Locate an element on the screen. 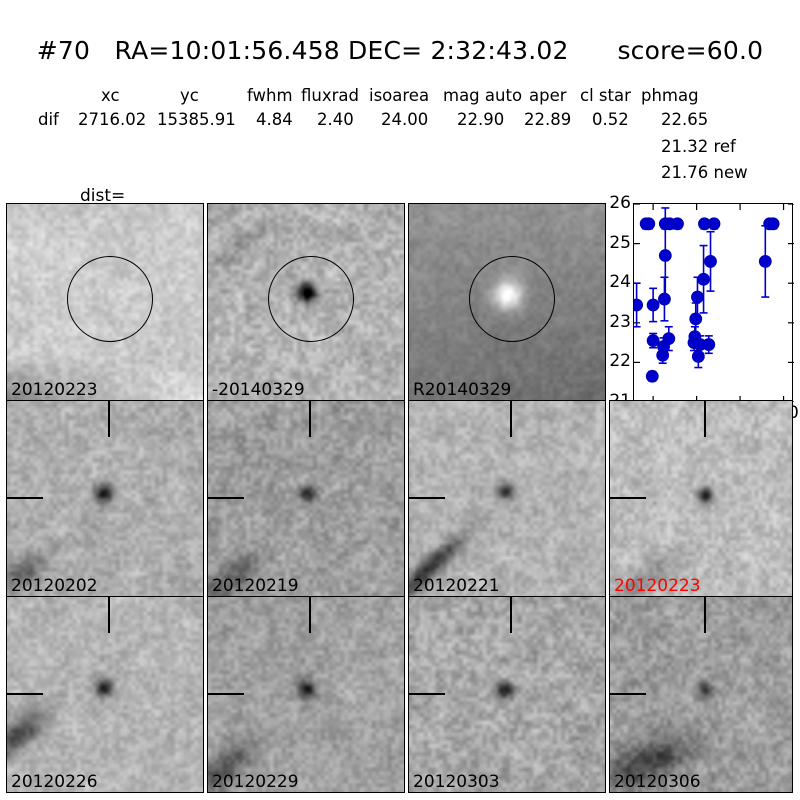 This screenshot has width=800, height=800. stamp-diff-20140329: -20140329 is located at coordinates (306, 302).